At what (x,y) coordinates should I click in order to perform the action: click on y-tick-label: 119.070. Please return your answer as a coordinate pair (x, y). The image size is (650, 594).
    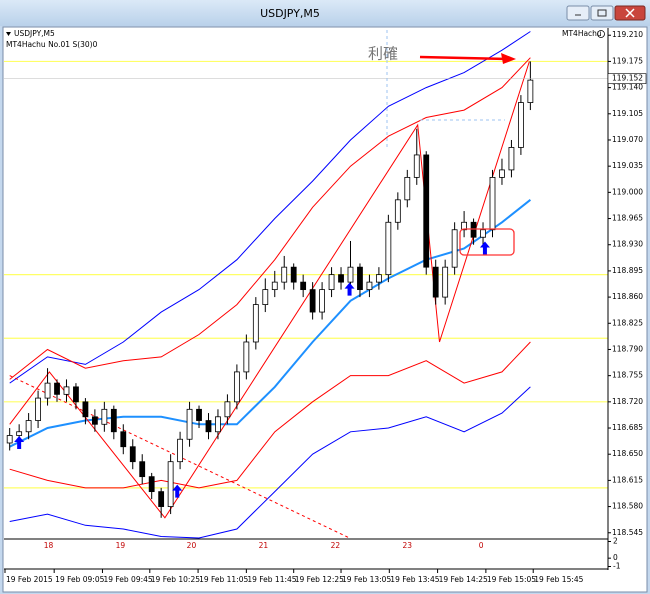
    Looking at the image, I should click on (627, 139).